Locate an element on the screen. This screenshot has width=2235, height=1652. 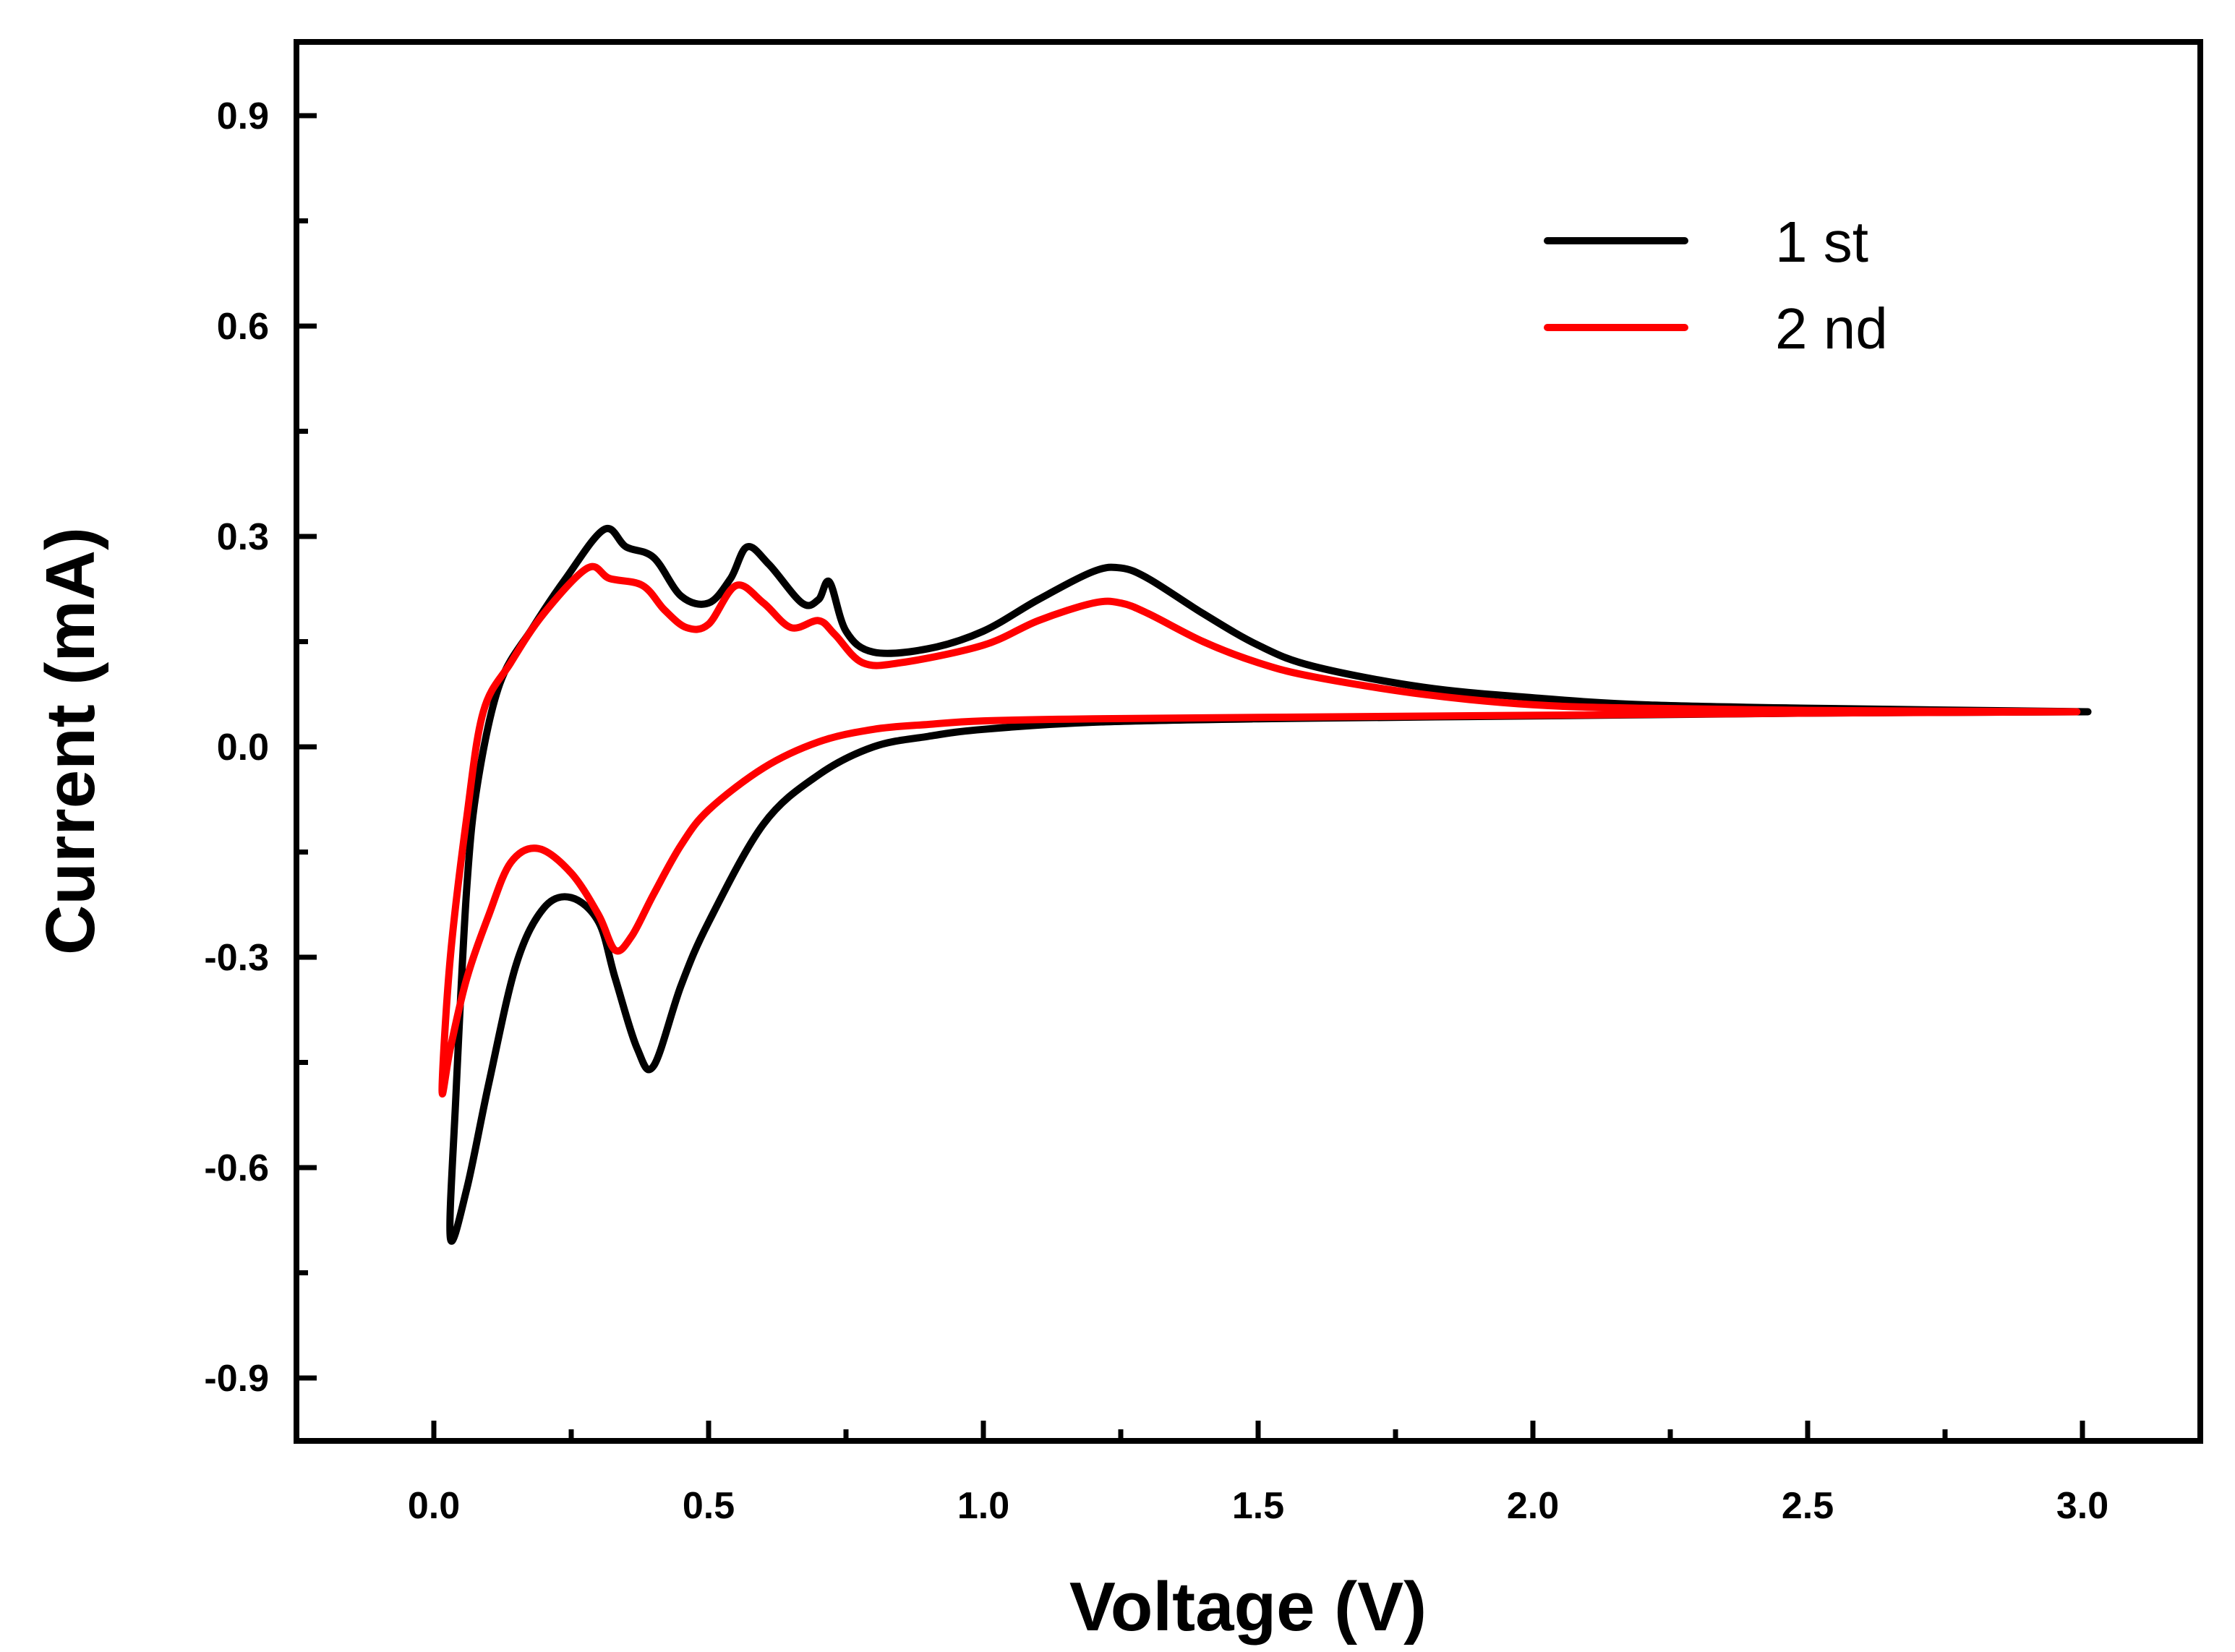
x-tick-label: 3.0 is located at coordinates (2082, 1506).